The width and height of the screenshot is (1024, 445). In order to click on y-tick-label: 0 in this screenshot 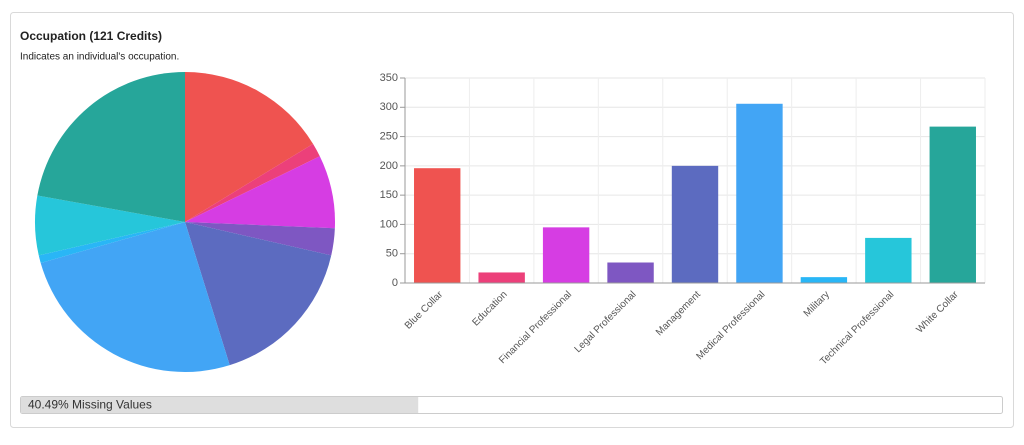, I will do `click(395, 283)`.